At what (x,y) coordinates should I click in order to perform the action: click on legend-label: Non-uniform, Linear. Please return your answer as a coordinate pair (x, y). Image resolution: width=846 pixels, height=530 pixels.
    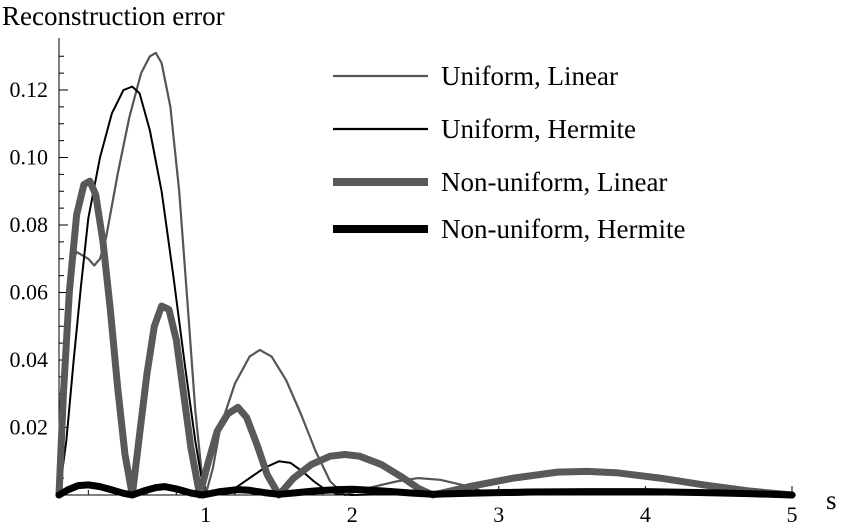
    Looking at the image, I should click on (554, 182).